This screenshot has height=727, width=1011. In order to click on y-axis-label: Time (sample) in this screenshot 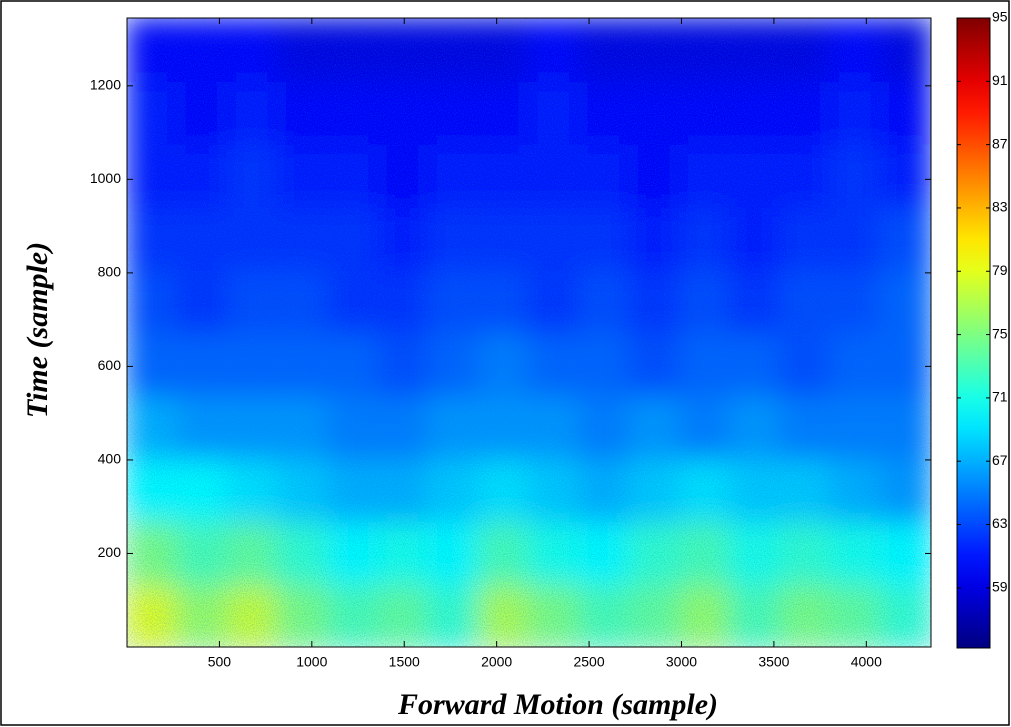, I will do `click(37, 330)`.